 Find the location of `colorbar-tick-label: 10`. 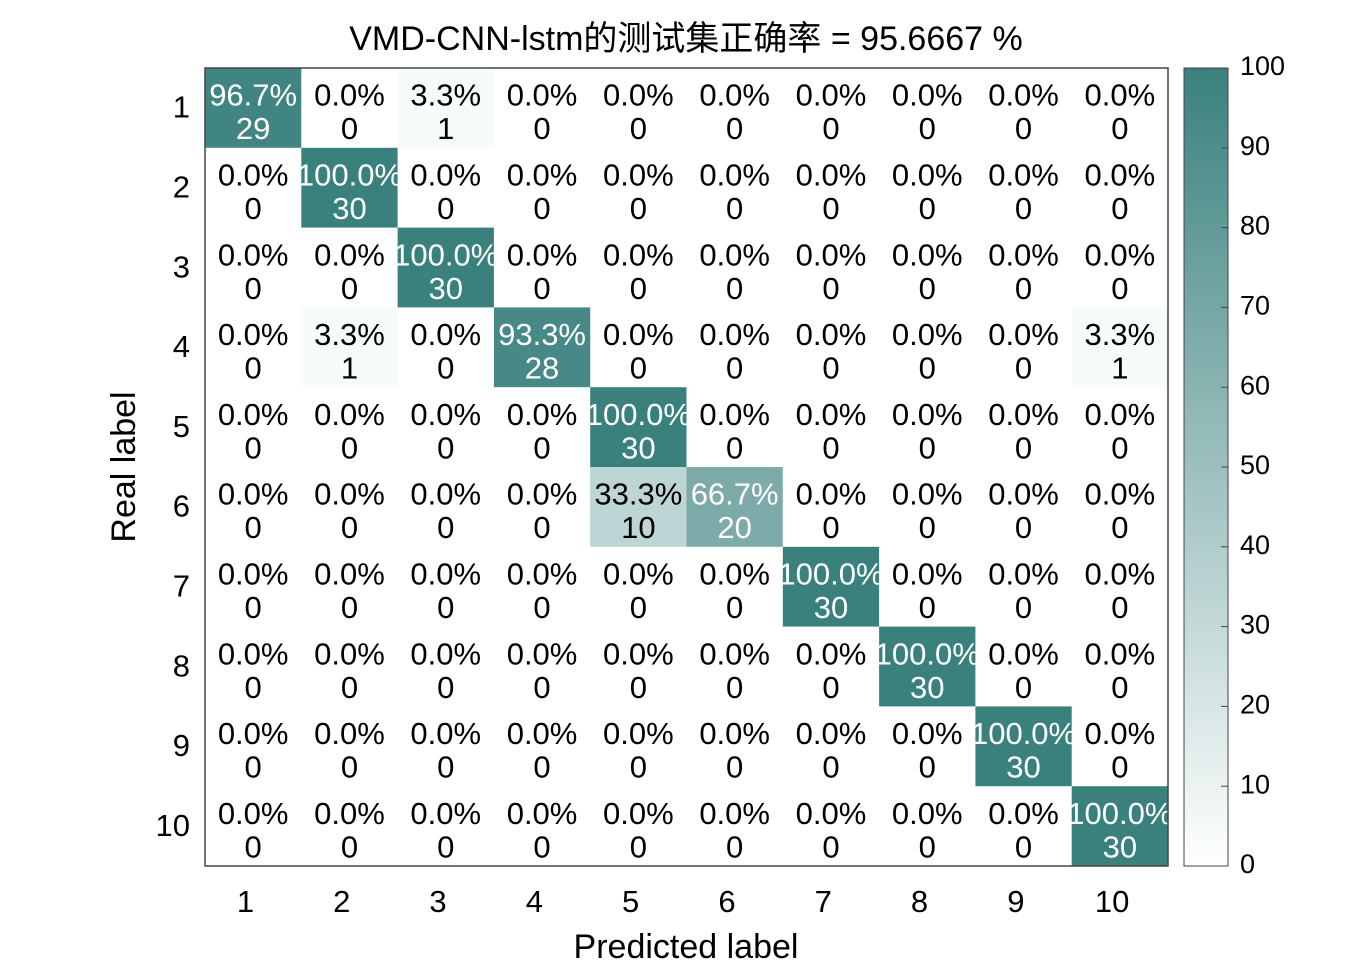

colorbar-tick-label: 10 is located at coordinates (1255, 784).